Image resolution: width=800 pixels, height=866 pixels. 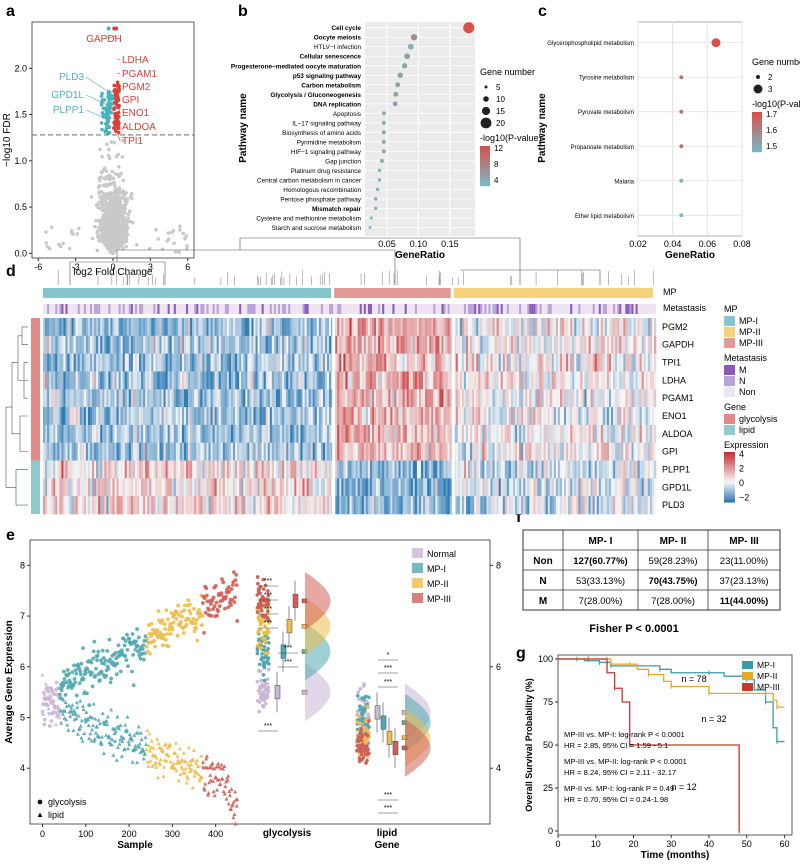 I want to click on volcano-gene-leader, so click(x=118, y=135).